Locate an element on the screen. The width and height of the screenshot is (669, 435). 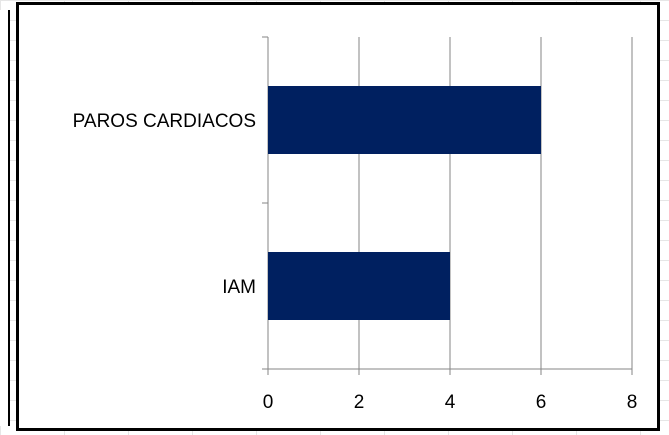
x-tick-label: 2 is located at coordinates (359, 402).